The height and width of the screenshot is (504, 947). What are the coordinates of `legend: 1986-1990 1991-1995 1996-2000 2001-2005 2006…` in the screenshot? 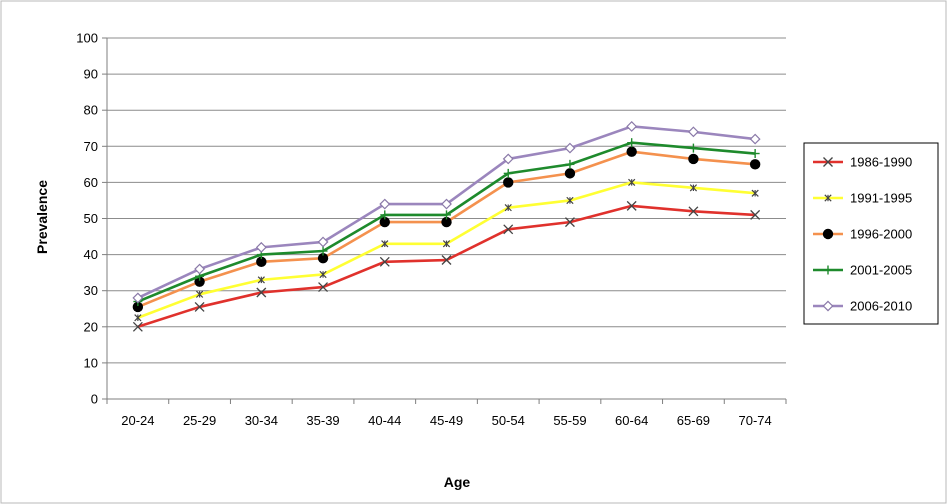 It's located at (871, 233).